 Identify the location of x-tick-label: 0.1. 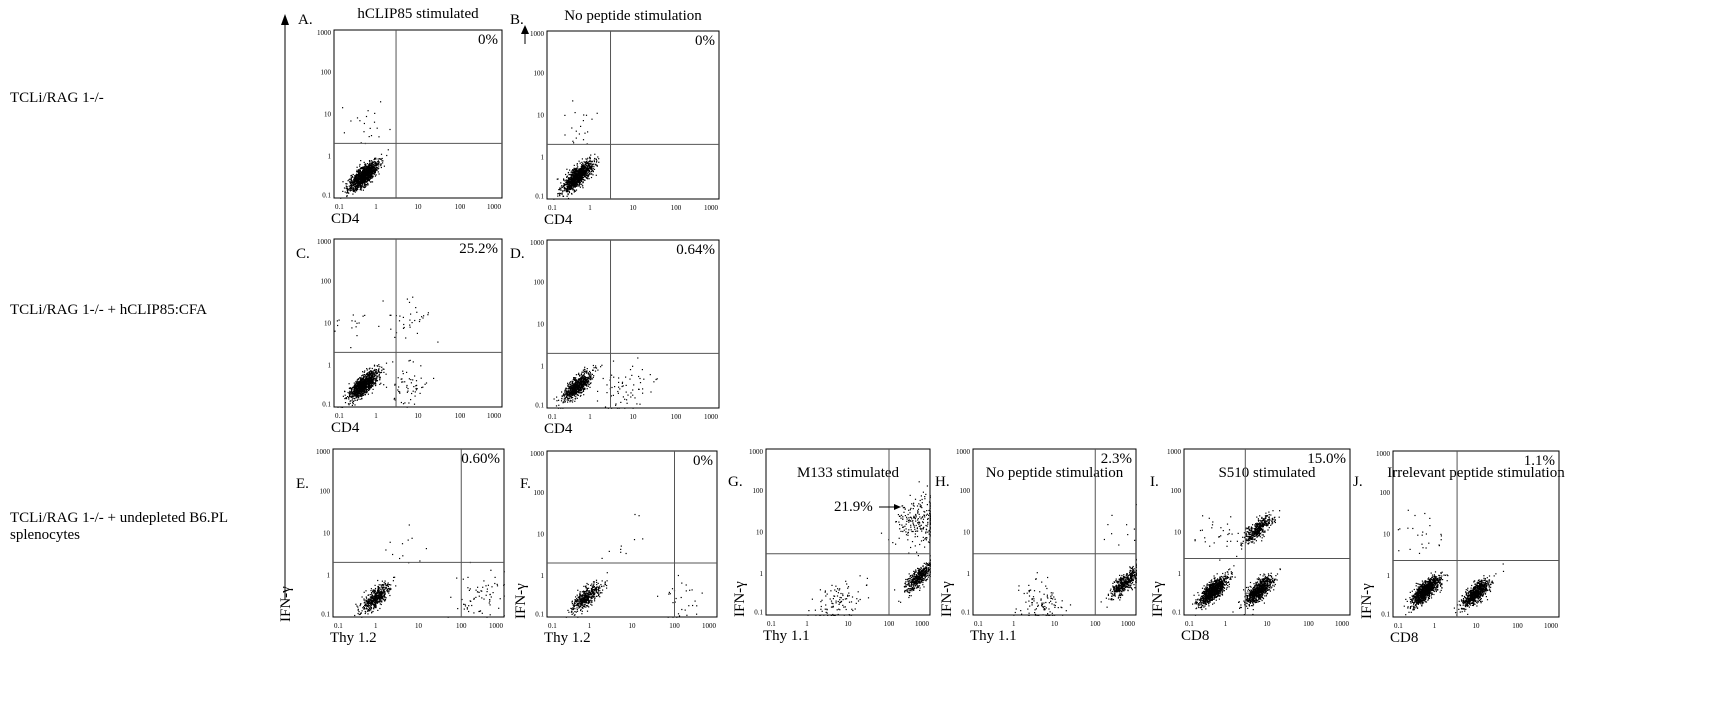
(339, 207).